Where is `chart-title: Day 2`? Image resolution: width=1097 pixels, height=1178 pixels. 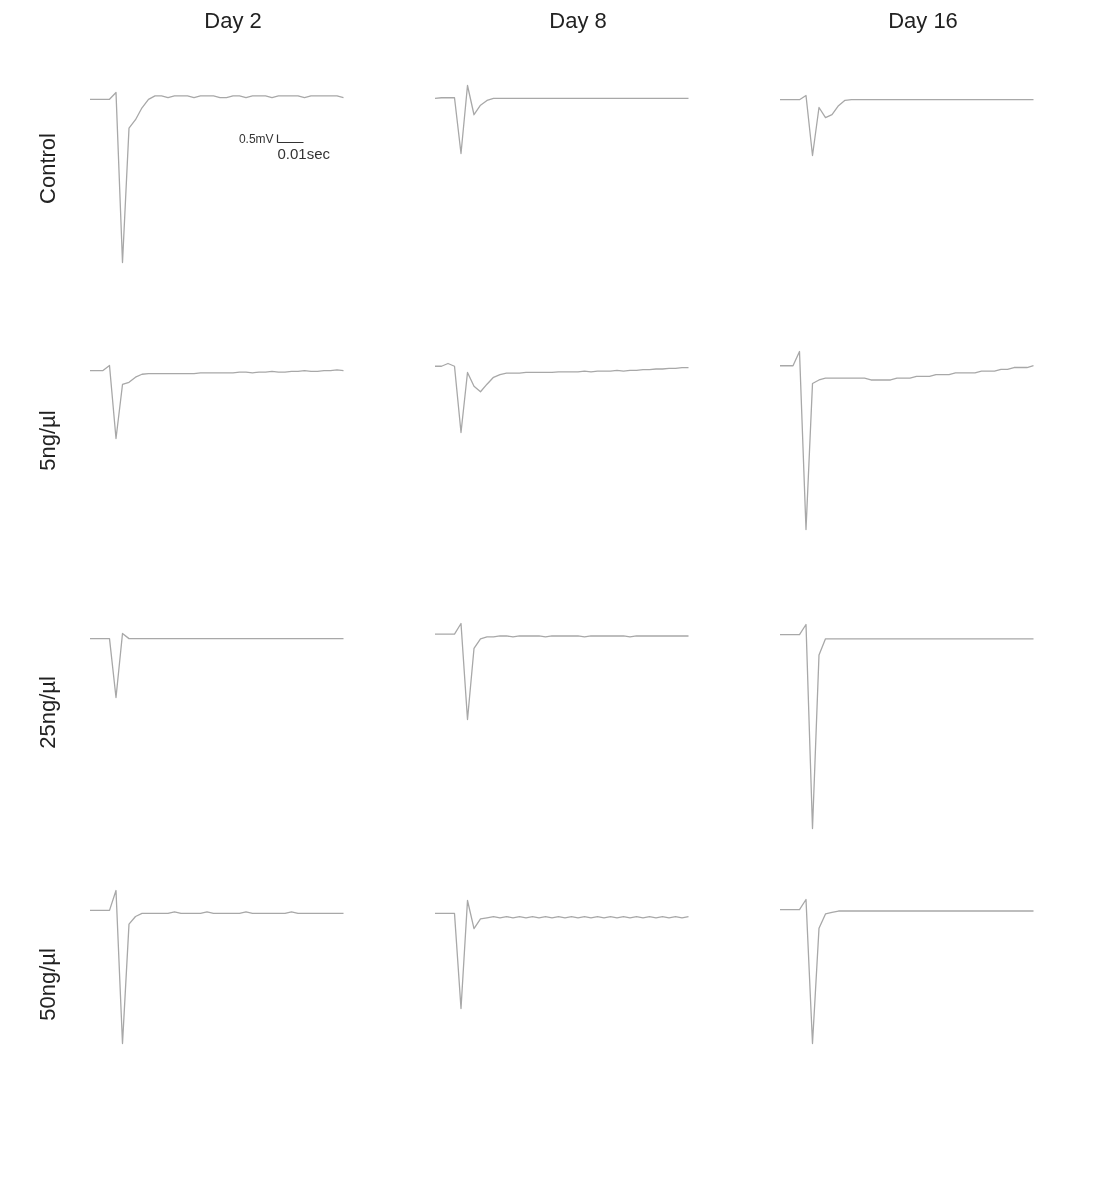 chart-title: Day 2 is located at coordinates (233, 20).